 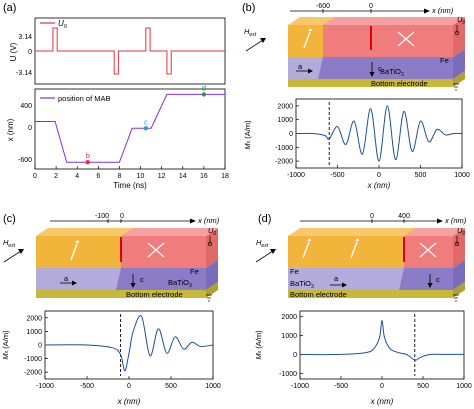 What do you see at coordinates (287, 134) in the screenshot?
I see `b-yticks: 2000 1000 0 -1000 -2000` at bounding box center [287, 134].